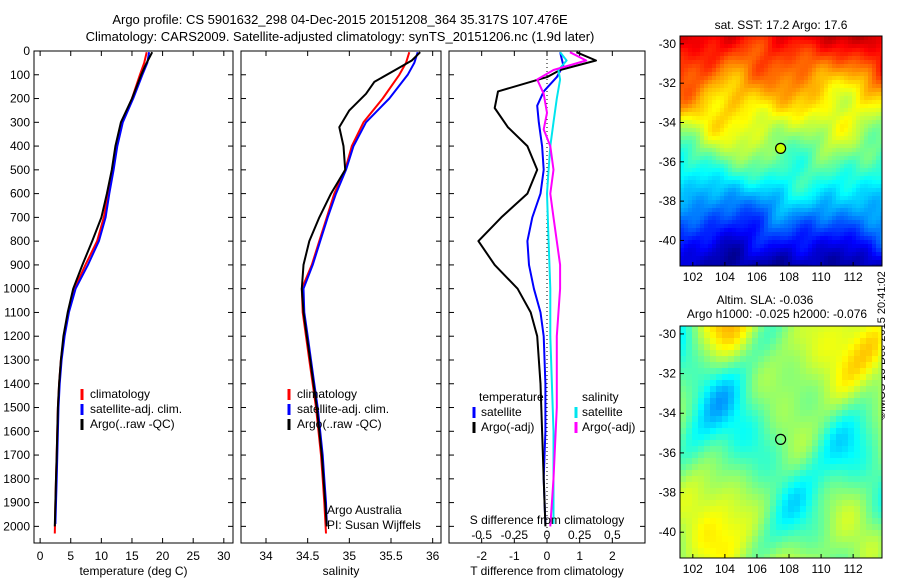 This screenshot has height=580, width=900. Describe the element at coordinates (16, 431) in the screenshot. I see `temperature-ytick-label: 1600` at that location.